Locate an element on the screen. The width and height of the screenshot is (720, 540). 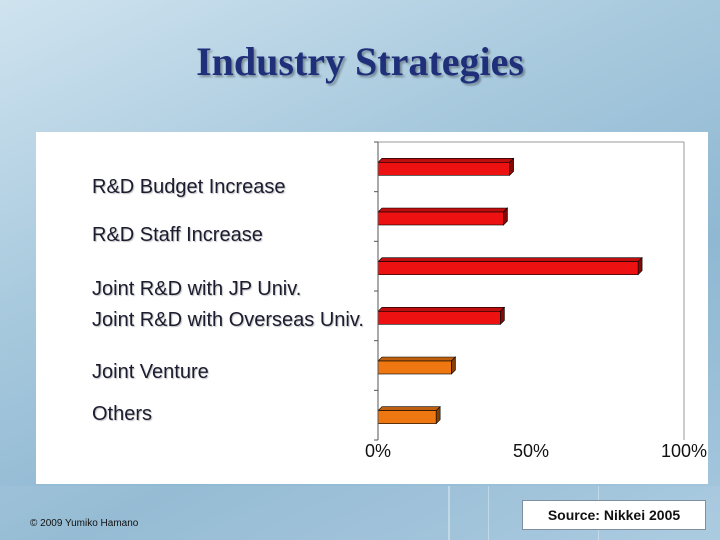
x-tick-label-0: 0% is located at coordinates (378, 451).